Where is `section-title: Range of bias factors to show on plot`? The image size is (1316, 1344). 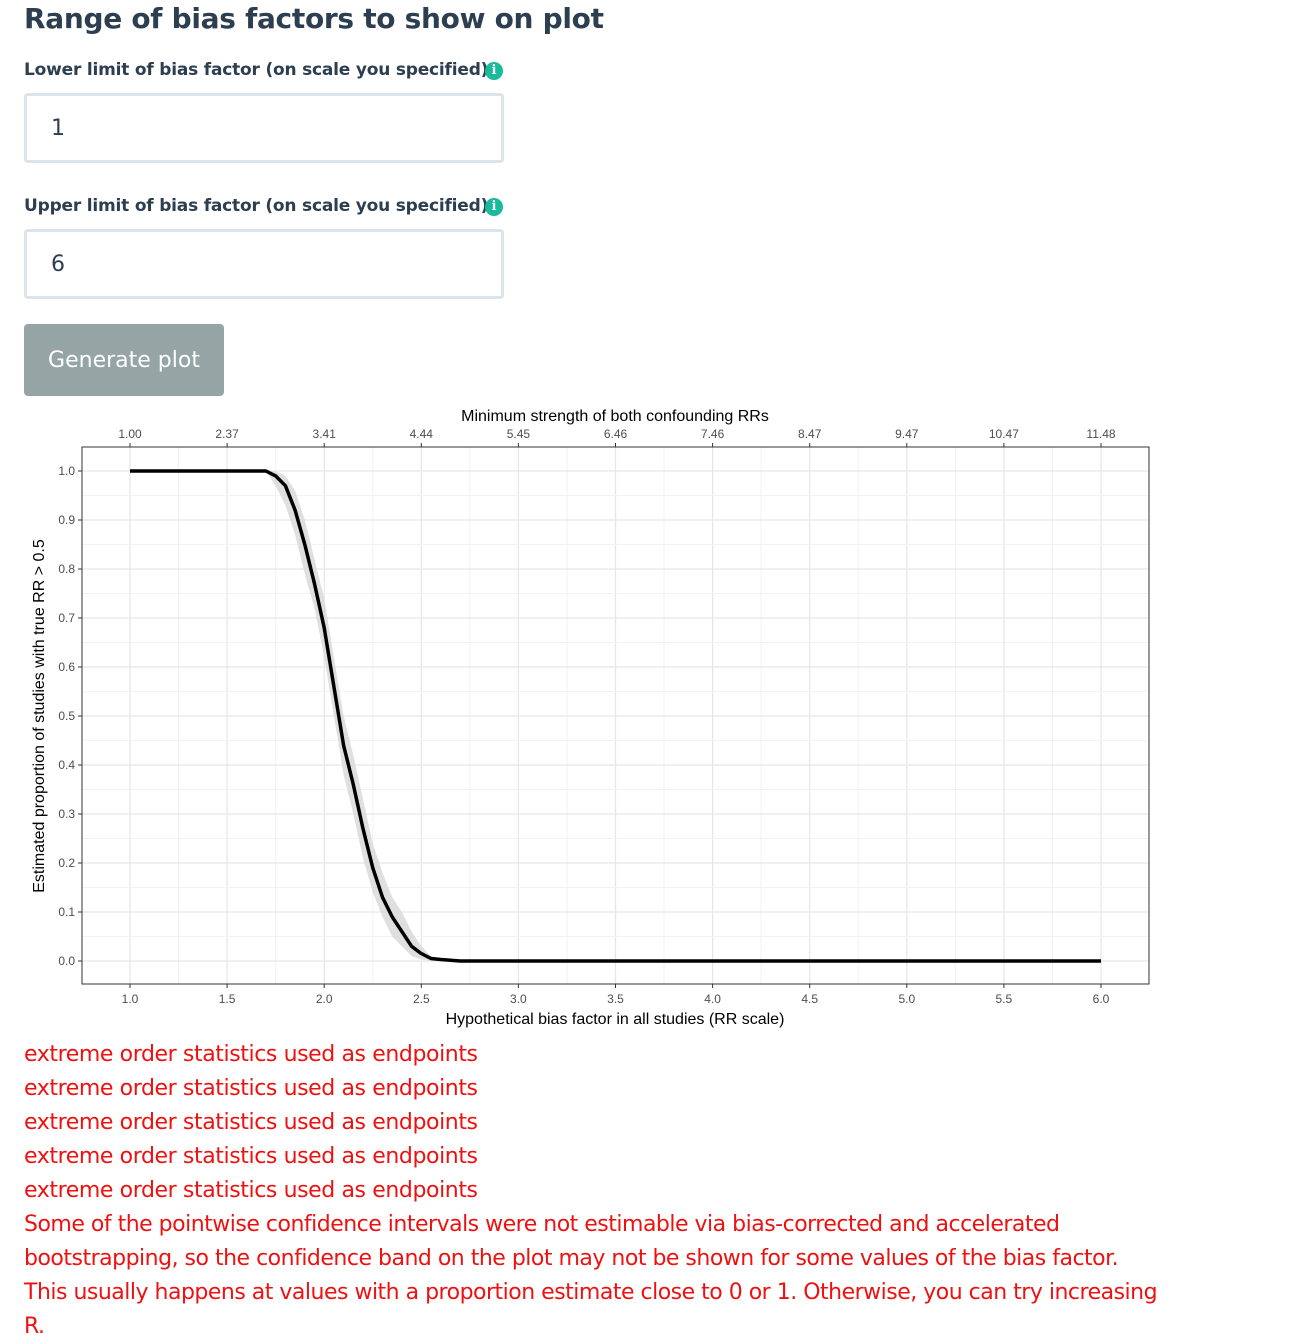 section-title: Range of bias factors to show on plot is located at coordinates (314, 18).